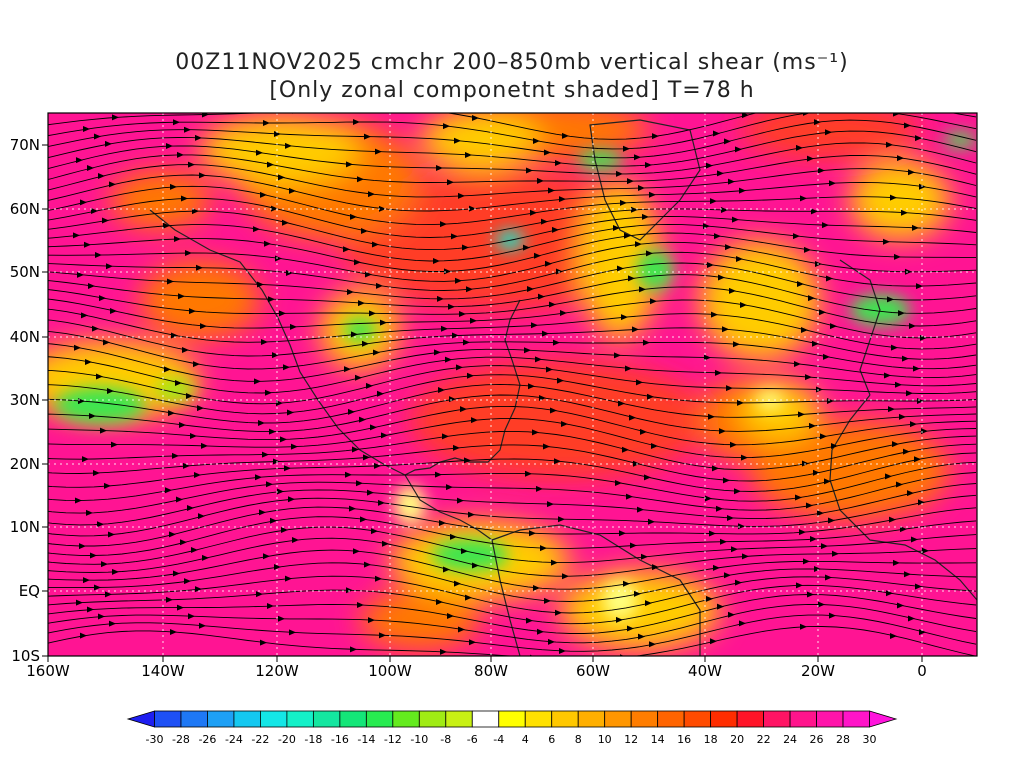  Describe the element at coordinates (472, 739) in the screenshot. I see `colorbar-label: -6` at that location.